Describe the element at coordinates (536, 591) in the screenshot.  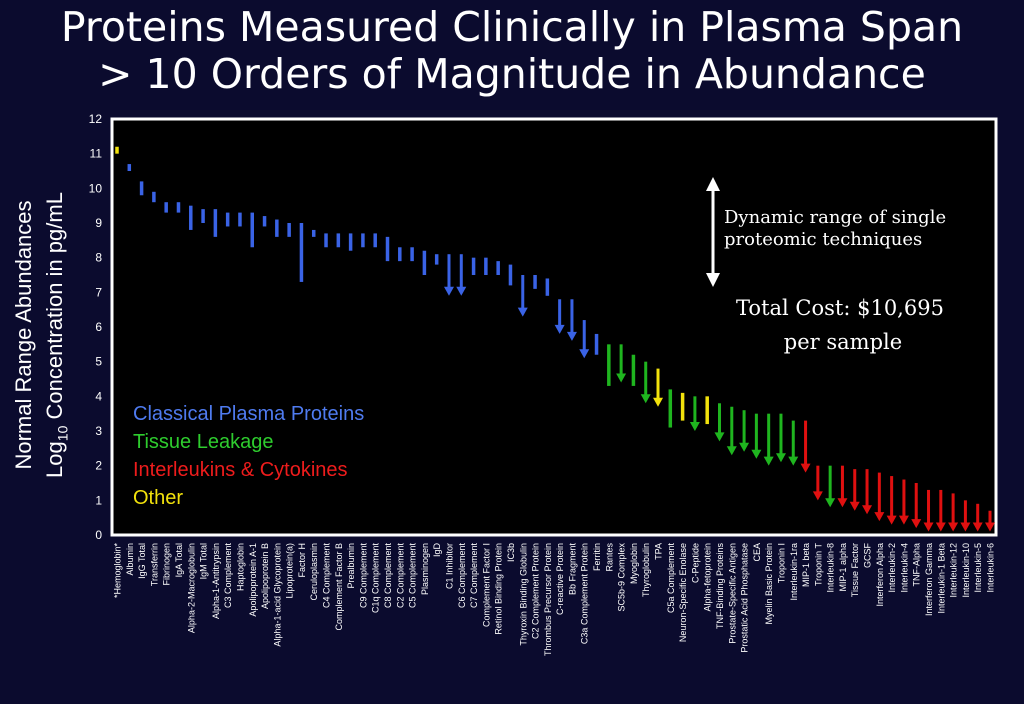
I see `x-tick-label: C2 Complement Protein` at that location.